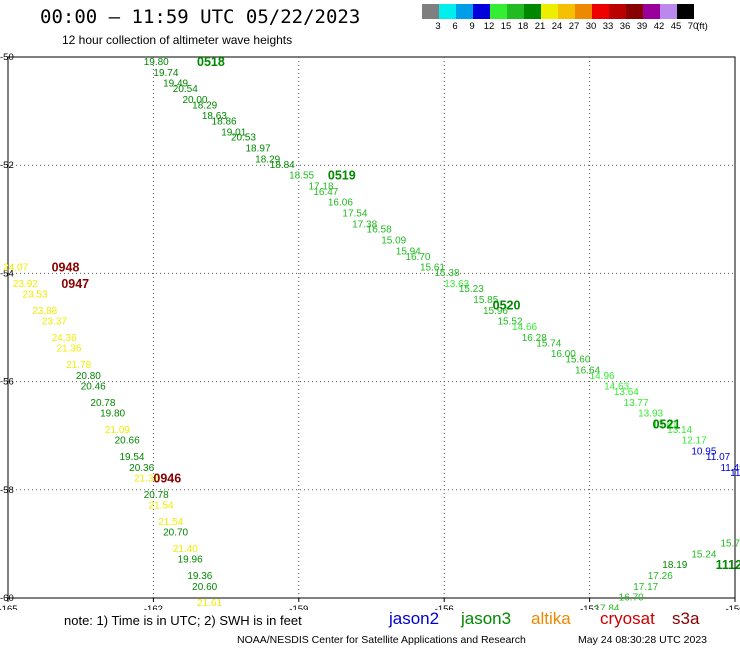 This screenshot has height=650, width=740. I want to click on pass-time-label: 0948, so click(66, 268).